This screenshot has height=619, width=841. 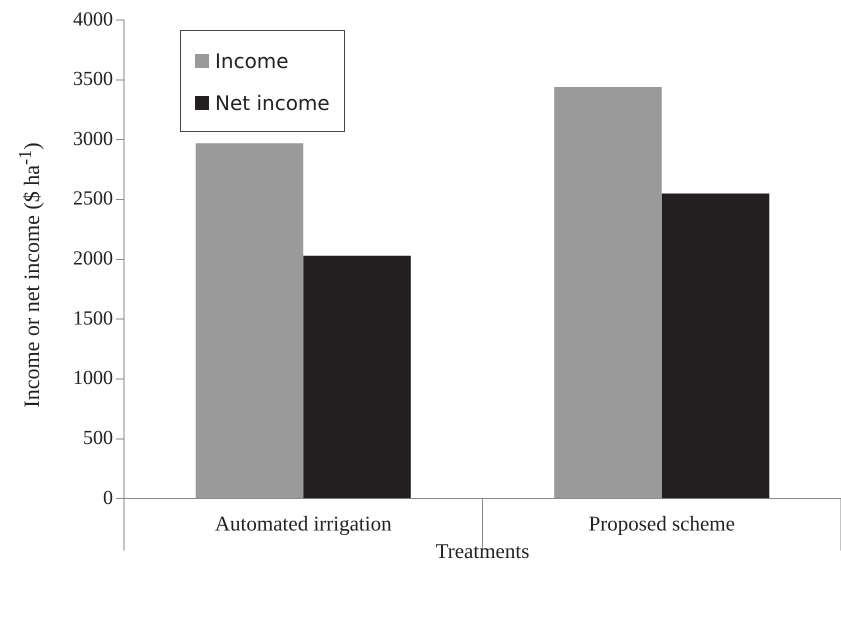 I want to click on y-tick-label: 1000, so click(x=93, y=378).